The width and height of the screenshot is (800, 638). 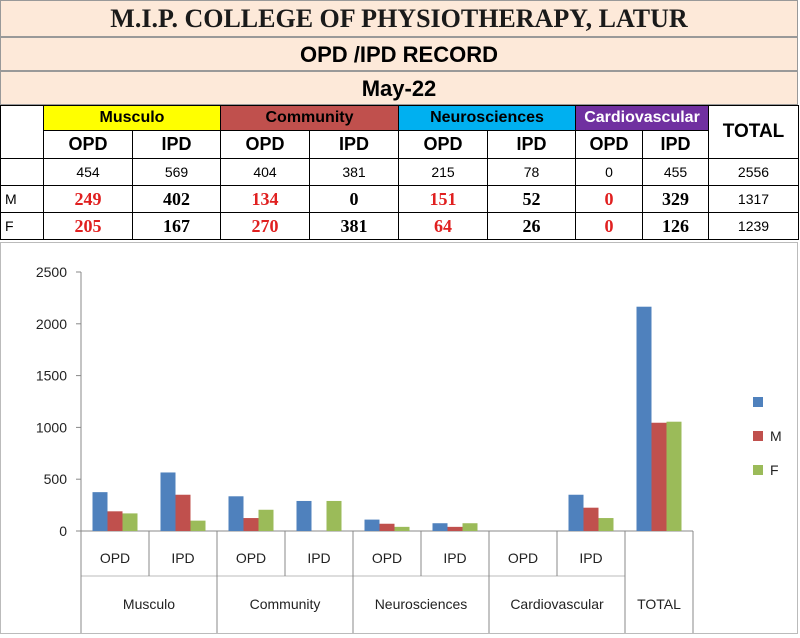 What do you see at coordinates (51, 324) in the screenshot?
I see `y-tick-label: 2000` at bounding box center [51, 324].